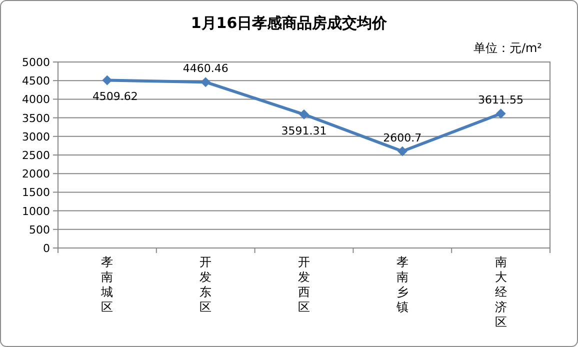 The image size is (578, 347). What do you see at coordinates (36, 155) in the screenshot?
I see `y-tick-label: 2500` at bounding box center [36, 155].